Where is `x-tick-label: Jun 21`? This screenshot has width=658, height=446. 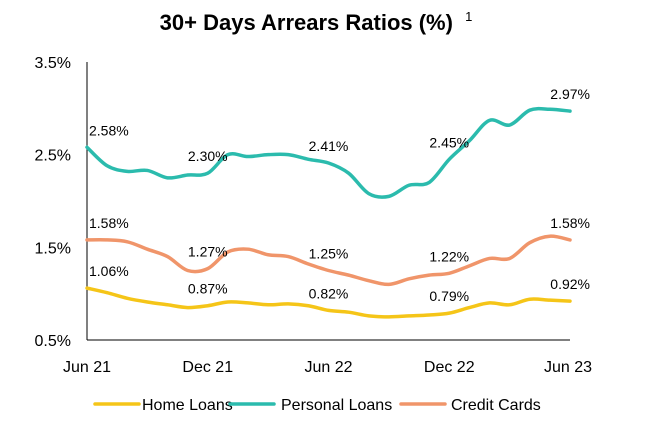 x-tick-label: Jun 21 is located at coordinates (87, 367).